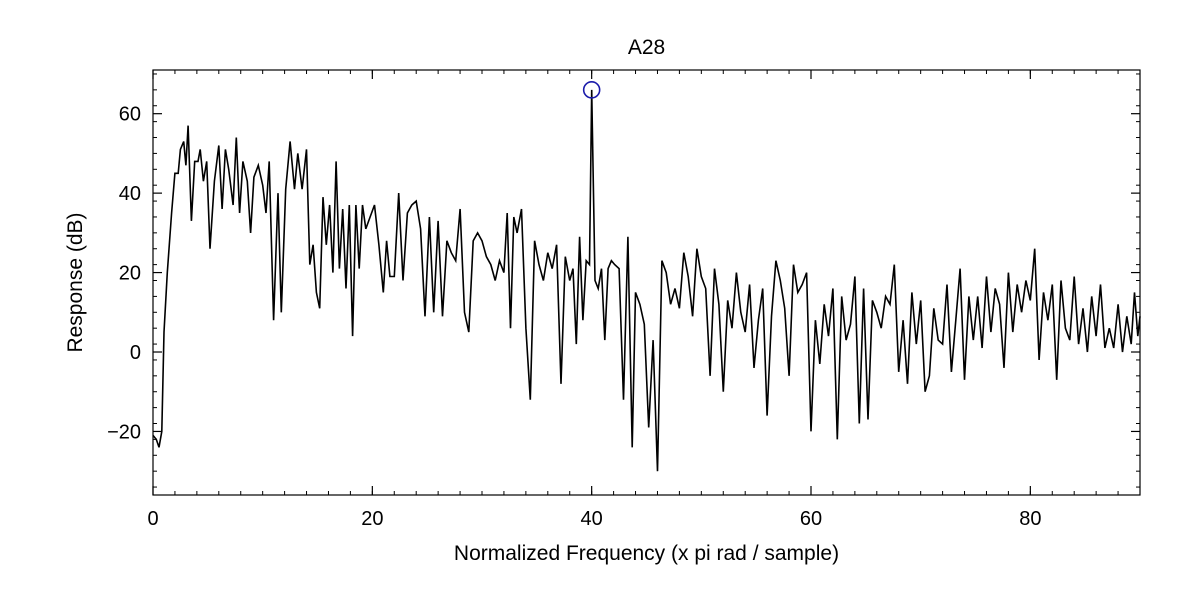  Describe the element at coordinates (130, 115) in the screenshot. I see `y-tick-label: 60` at that location.